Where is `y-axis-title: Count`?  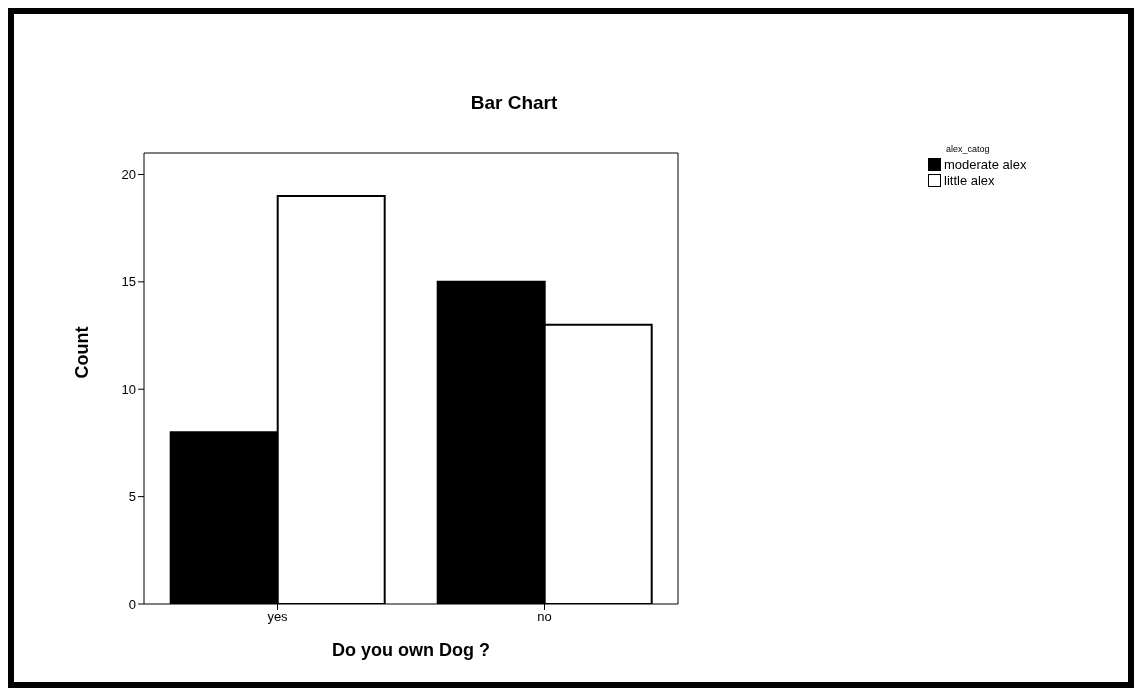 y-axis-title: Count is located at coordinates (82, 352).